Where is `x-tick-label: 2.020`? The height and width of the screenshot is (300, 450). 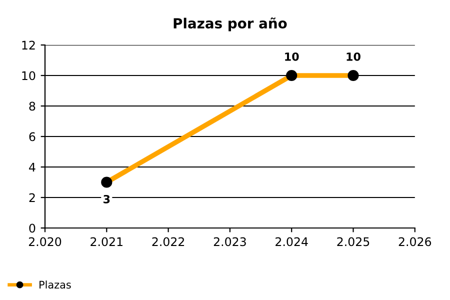 x-tick-label: 2.020 is located at coordinates (45, 241).